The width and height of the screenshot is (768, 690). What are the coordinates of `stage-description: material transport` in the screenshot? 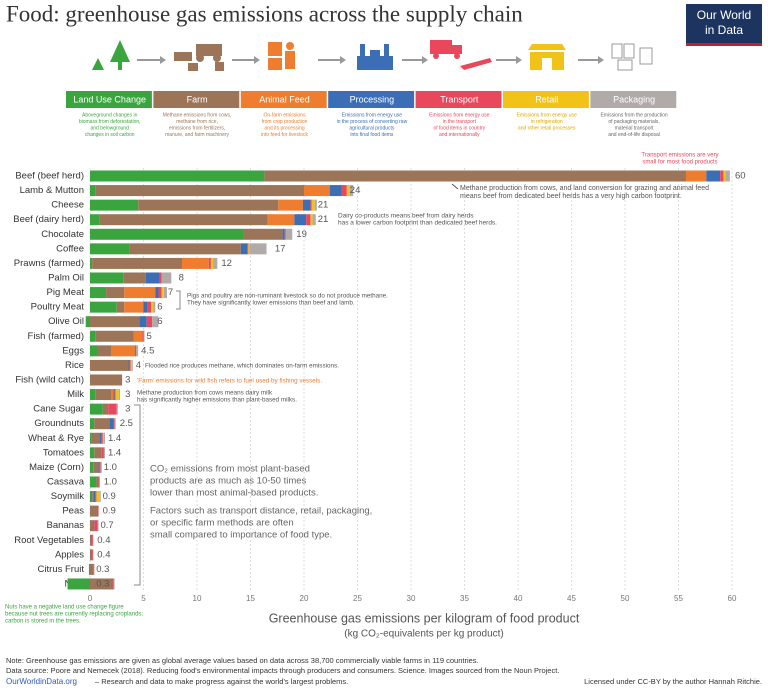 It's located at (635, 128).